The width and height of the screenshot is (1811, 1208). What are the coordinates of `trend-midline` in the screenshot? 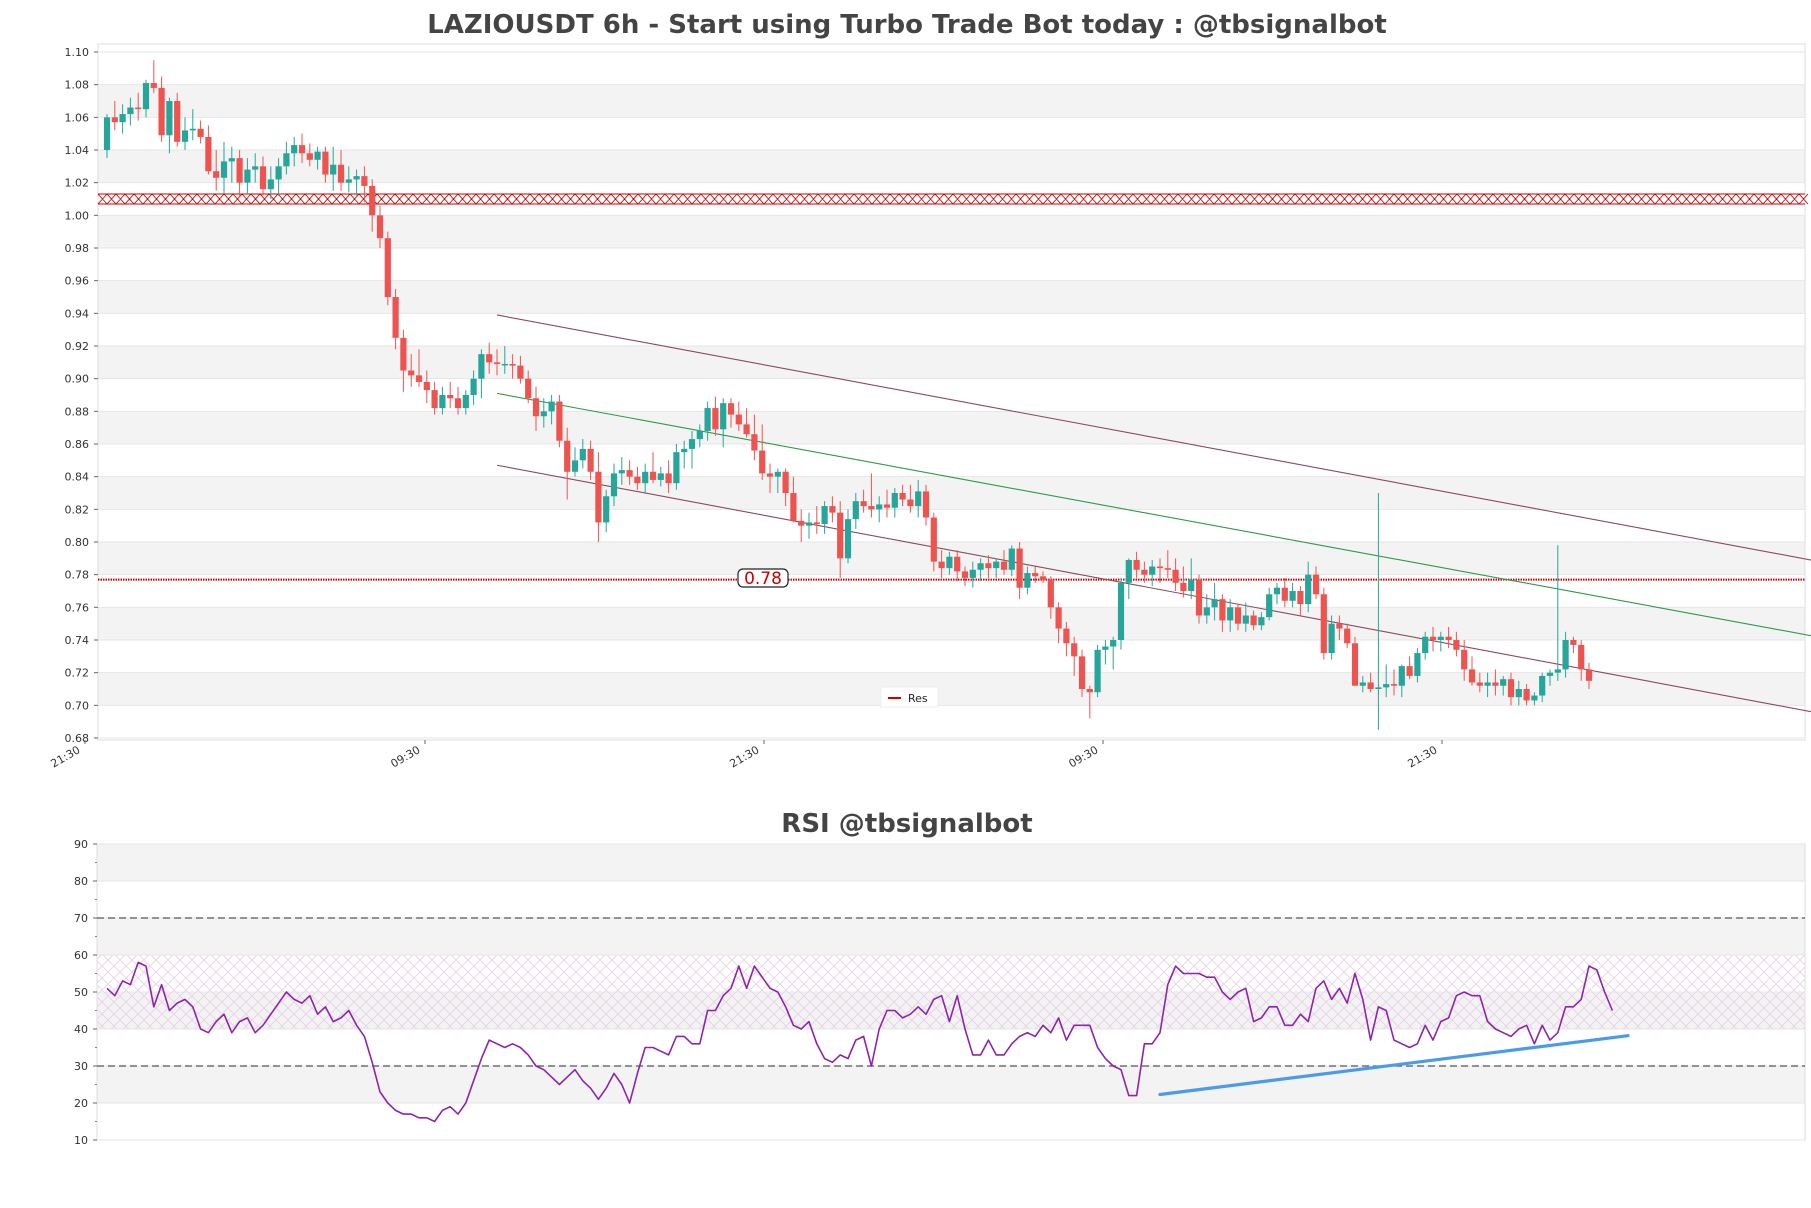 It's located at (1153, 514).